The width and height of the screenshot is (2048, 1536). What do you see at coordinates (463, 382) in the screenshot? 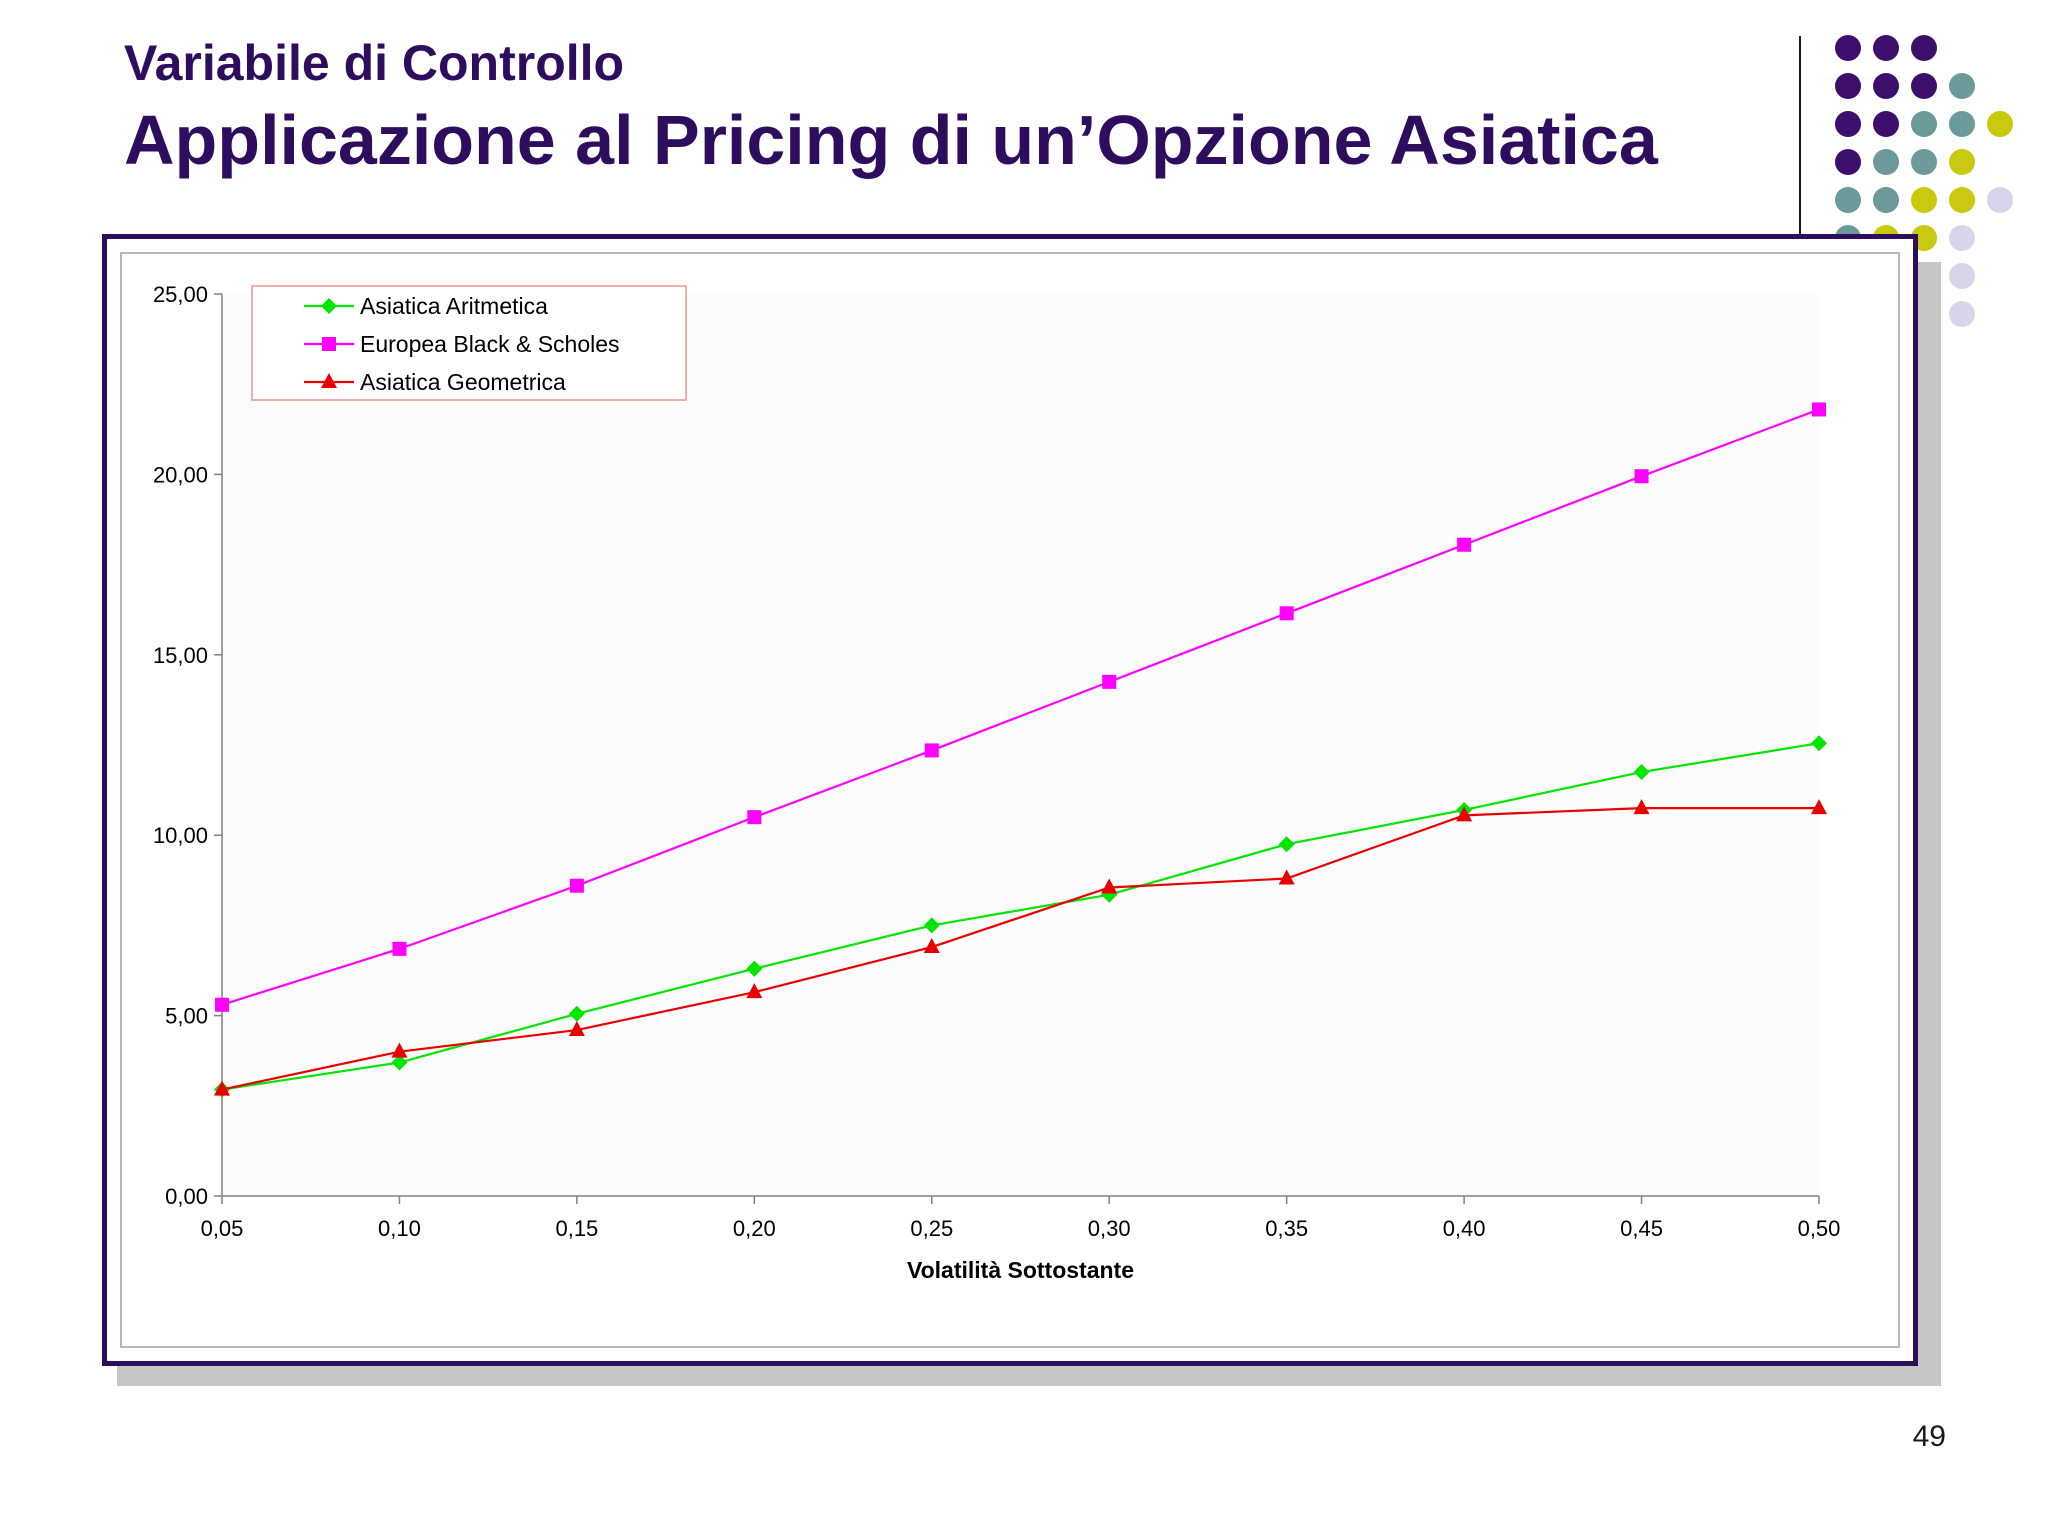
I see `legend-label: Asiatica Geometrica` at bounding box center [463, 382].